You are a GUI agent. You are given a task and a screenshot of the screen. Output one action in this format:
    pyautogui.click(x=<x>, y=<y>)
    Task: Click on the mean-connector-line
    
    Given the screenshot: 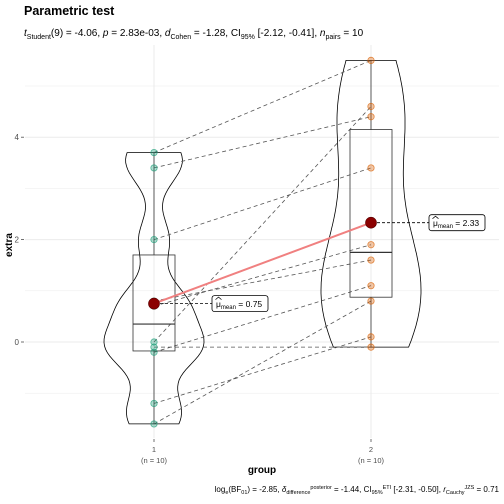 What is the action you would take?
    pyautogui.click(x=262, y=263)
    